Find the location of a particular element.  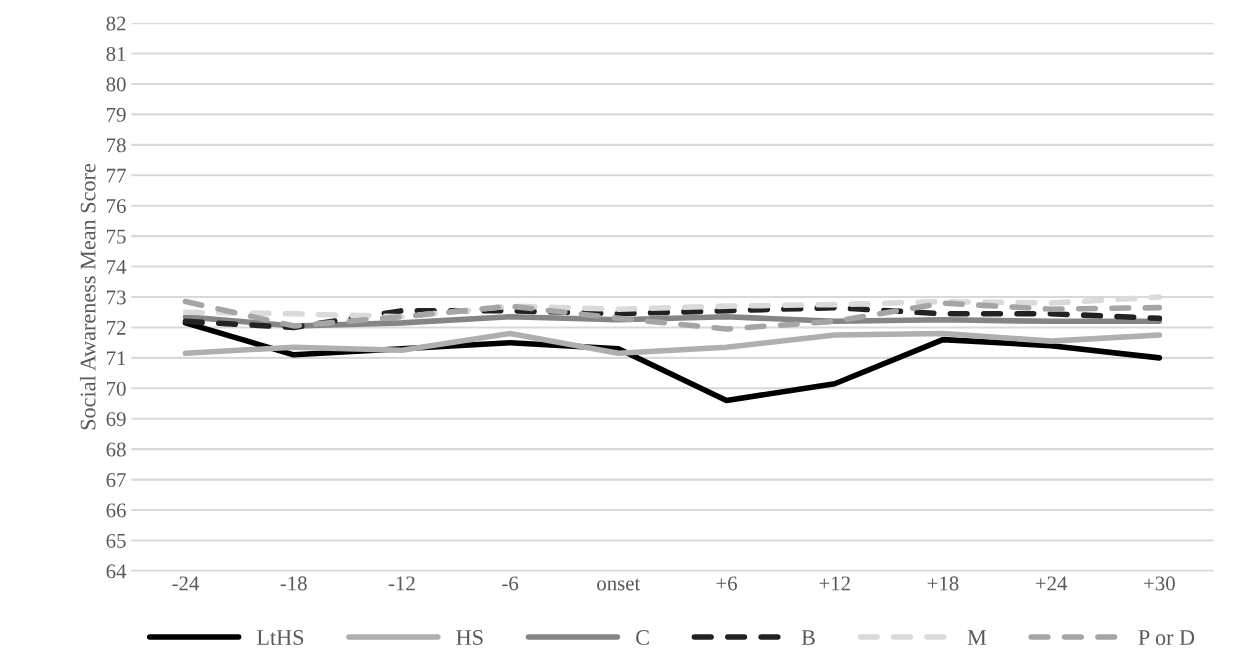

x-tick-label: -12 is located at coordinates (401, 583).